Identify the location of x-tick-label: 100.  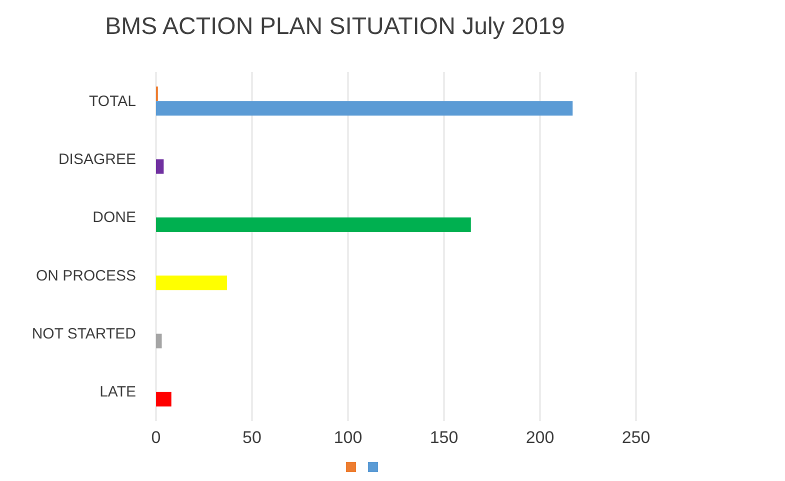
(348, 438).